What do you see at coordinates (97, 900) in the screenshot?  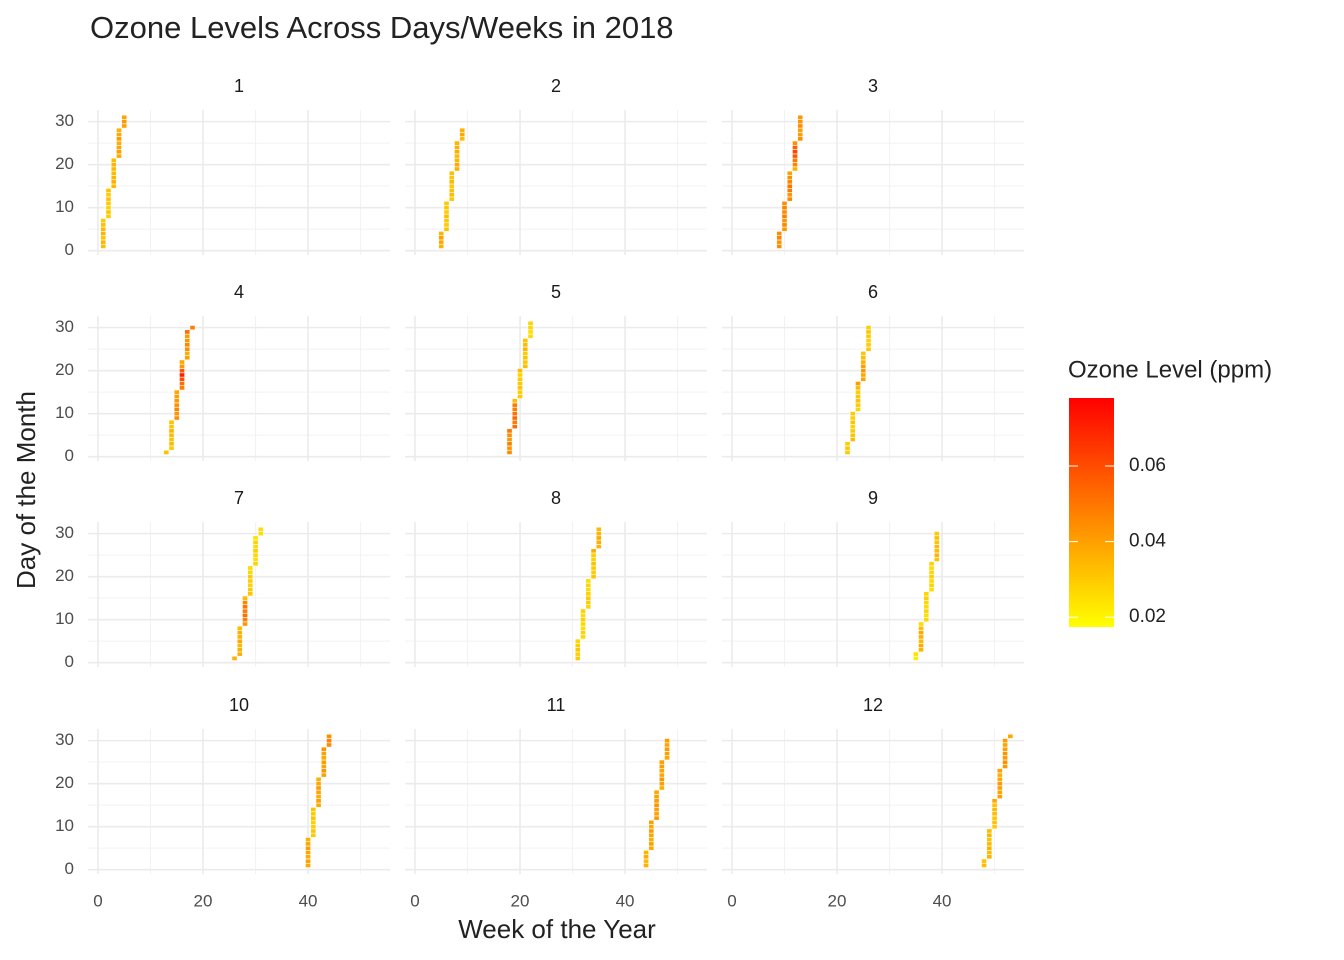 I see `x-tick-label: 0` at bounding box center [97, 900].